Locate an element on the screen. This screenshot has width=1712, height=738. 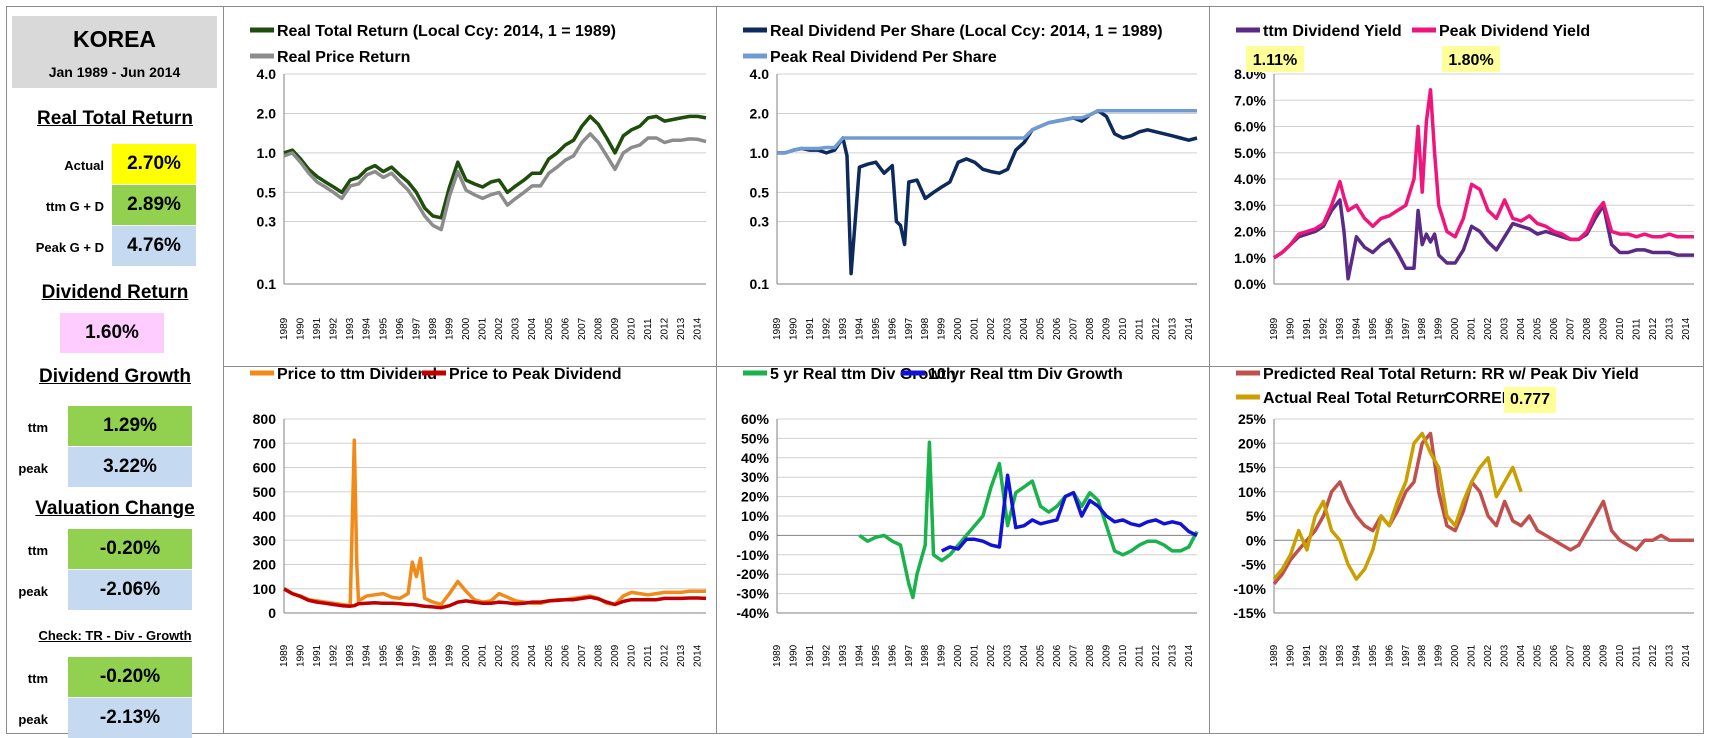
legend-label: Peak Real Dividend Per Share is located at coordinates (883, 57).